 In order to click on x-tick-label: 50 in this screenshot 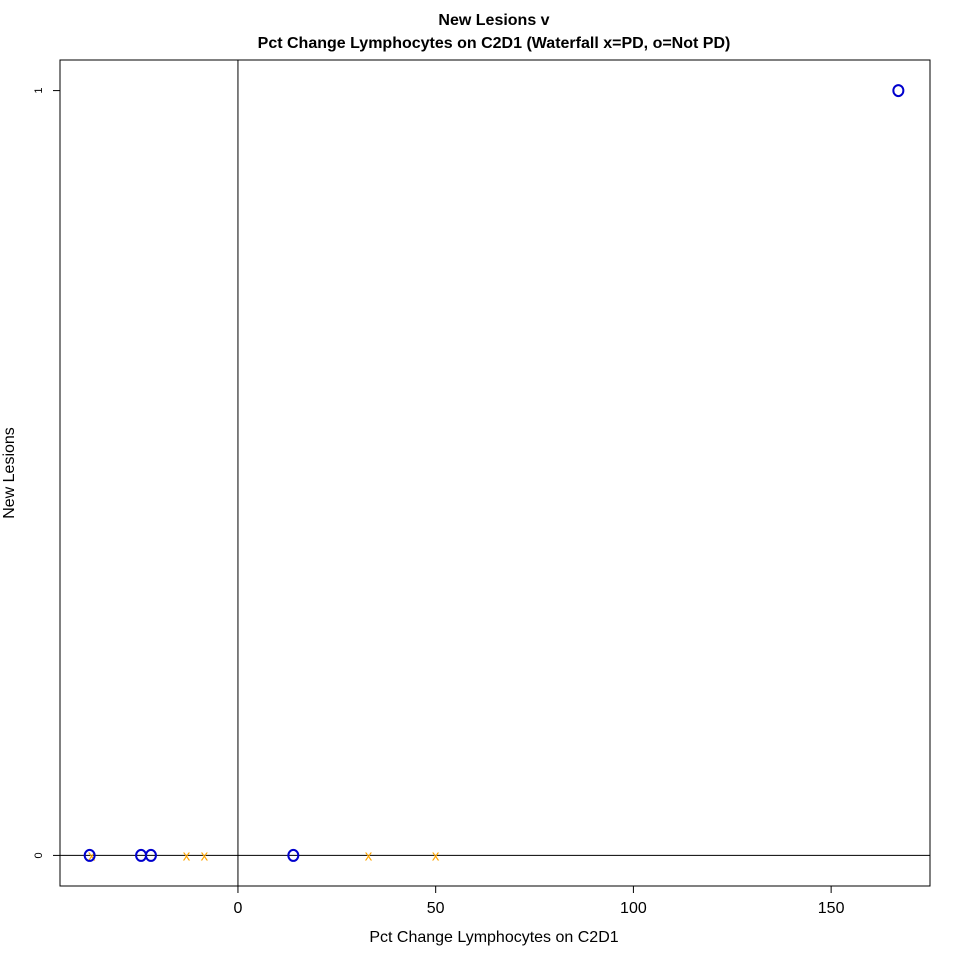, I will do `click(436, 908)`.